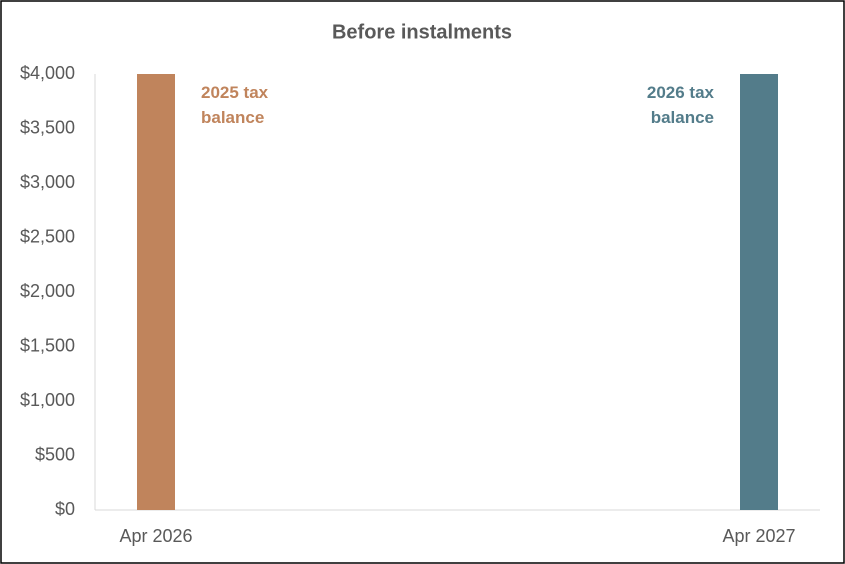 The width and height of the screenshot is (845, 564). What do you see at coordinates (47, 236) in the screenshot?
I see `y-tick-label: $2,500` at bounding box center [47, 236].